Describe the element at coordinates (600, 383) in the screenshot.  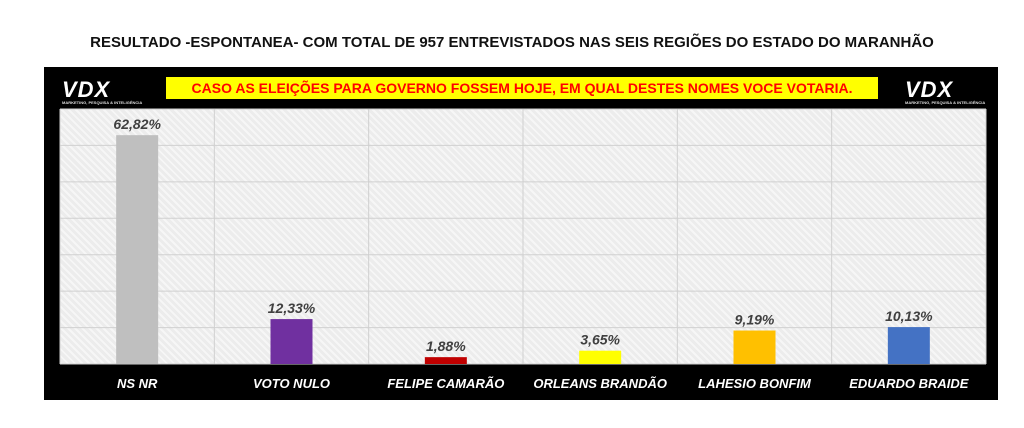
I see `category-label-3: ORLEANS BRANDÃO` at that location.